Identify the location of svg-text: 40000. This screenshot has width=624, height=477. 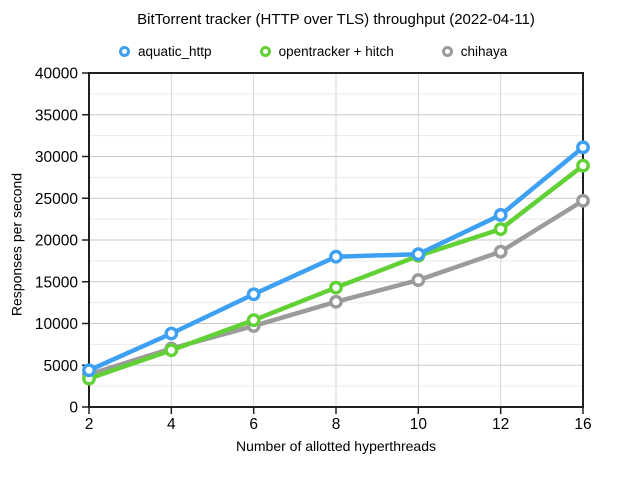
(56, 74).